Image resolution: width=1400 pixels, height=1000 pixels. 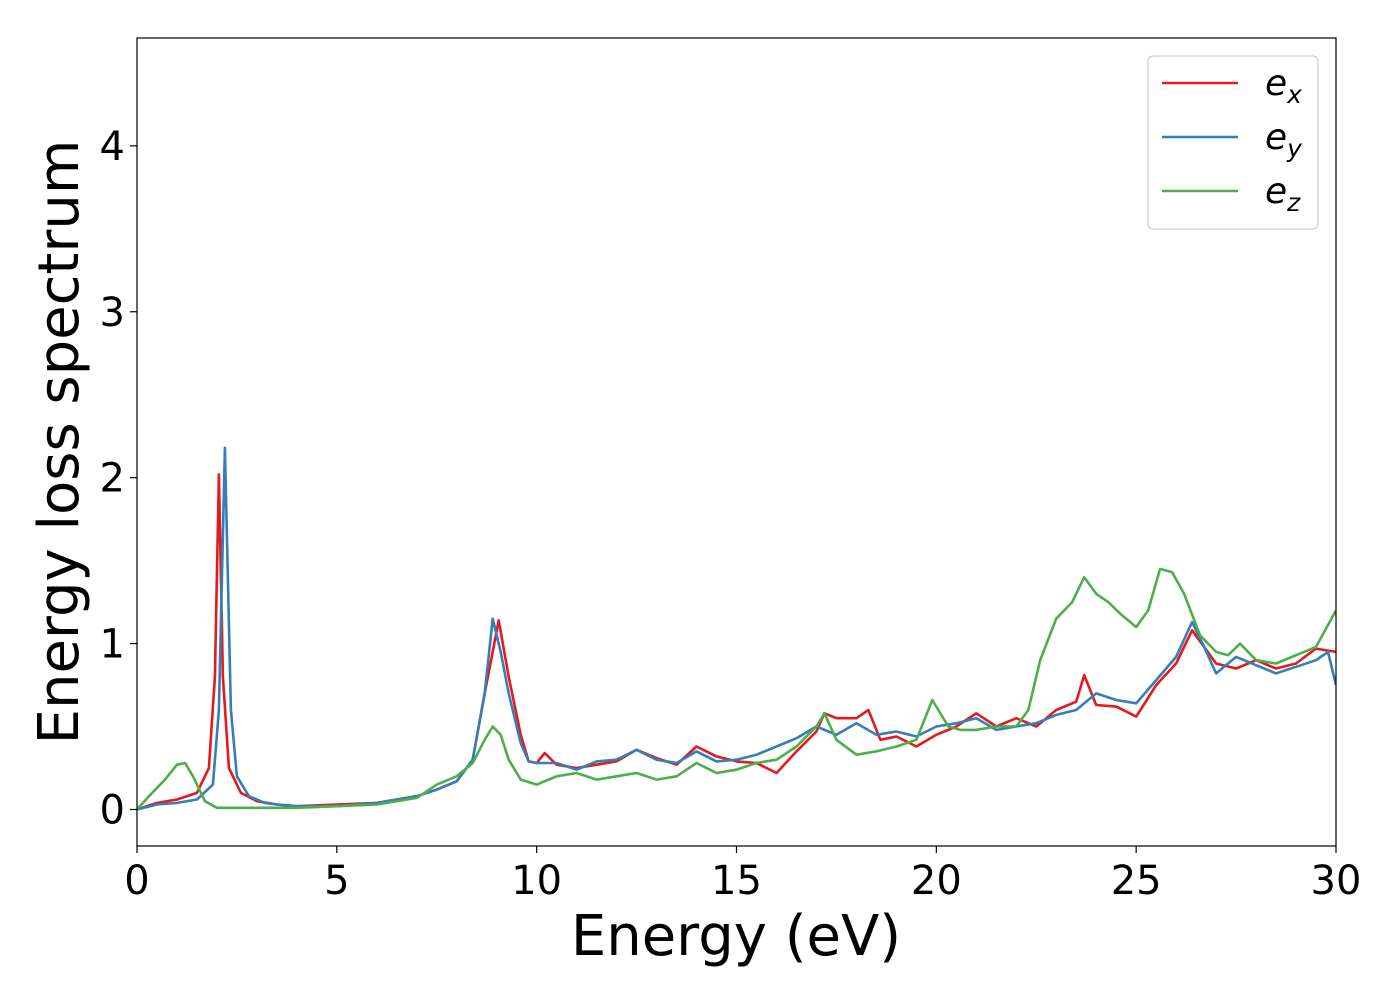 I want to click on legend-label-ey: ey, so click(x=1284, y=140).